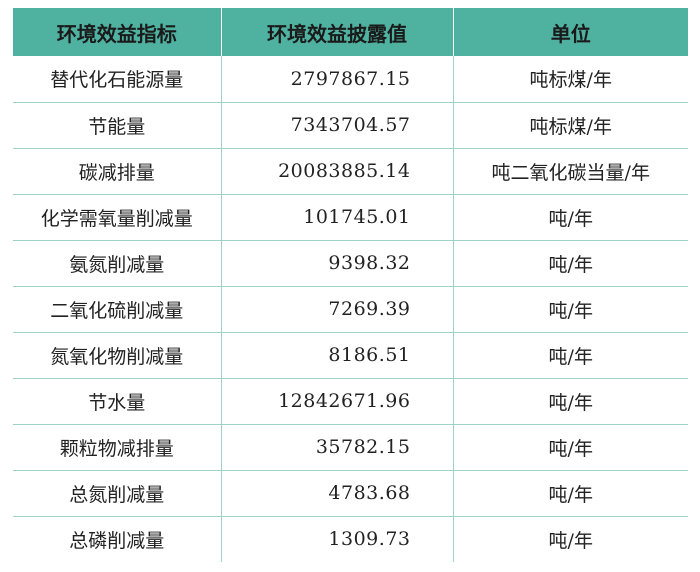 This screenshot has width=700, height=572. I want to click on indicator-name: 替代化石能源量, so click(117, 79).